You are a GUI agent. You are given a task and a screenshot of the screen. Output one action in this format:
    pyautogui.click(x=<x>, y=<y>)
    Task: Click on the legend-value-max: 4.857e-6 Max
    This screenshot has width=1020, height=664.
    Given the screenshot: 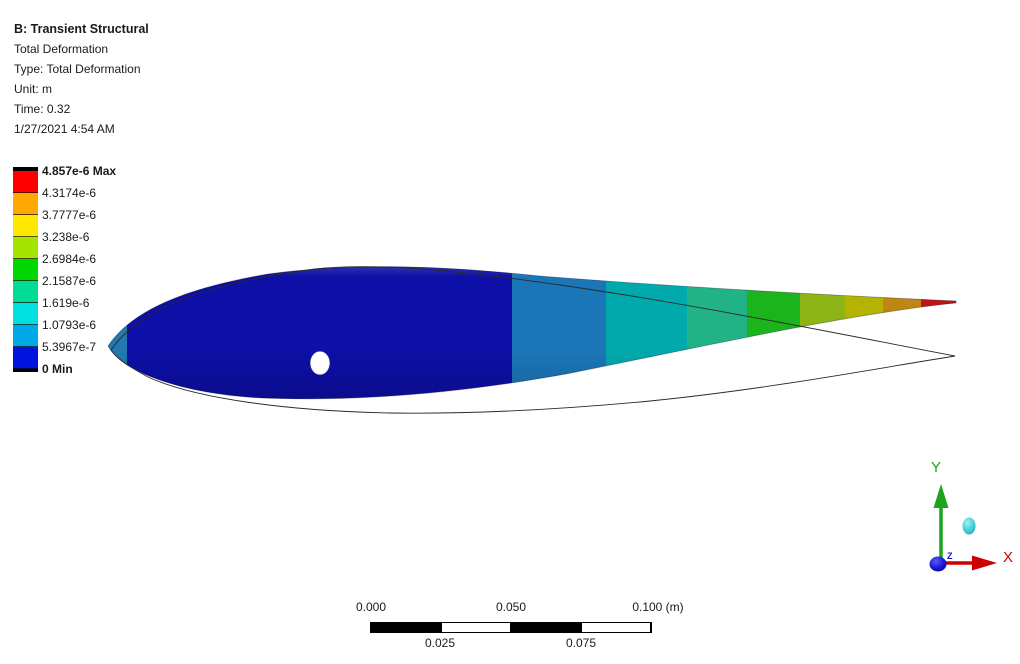 What is the action you would take?
    pyautogui.click(x=79, y=171)
    